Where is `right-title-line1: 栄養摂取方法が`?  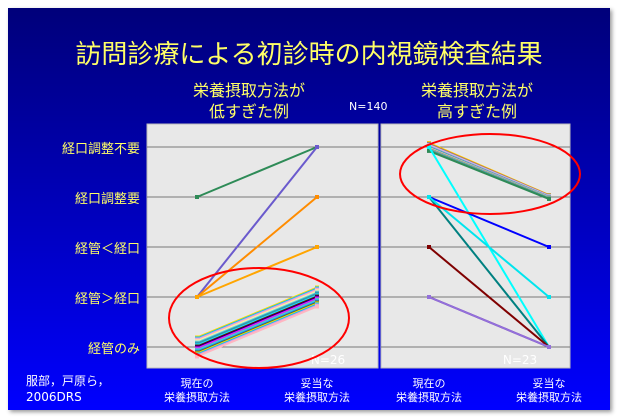 right-title-line1: 栄養摂取方法が is located at coordinates (477, 90).